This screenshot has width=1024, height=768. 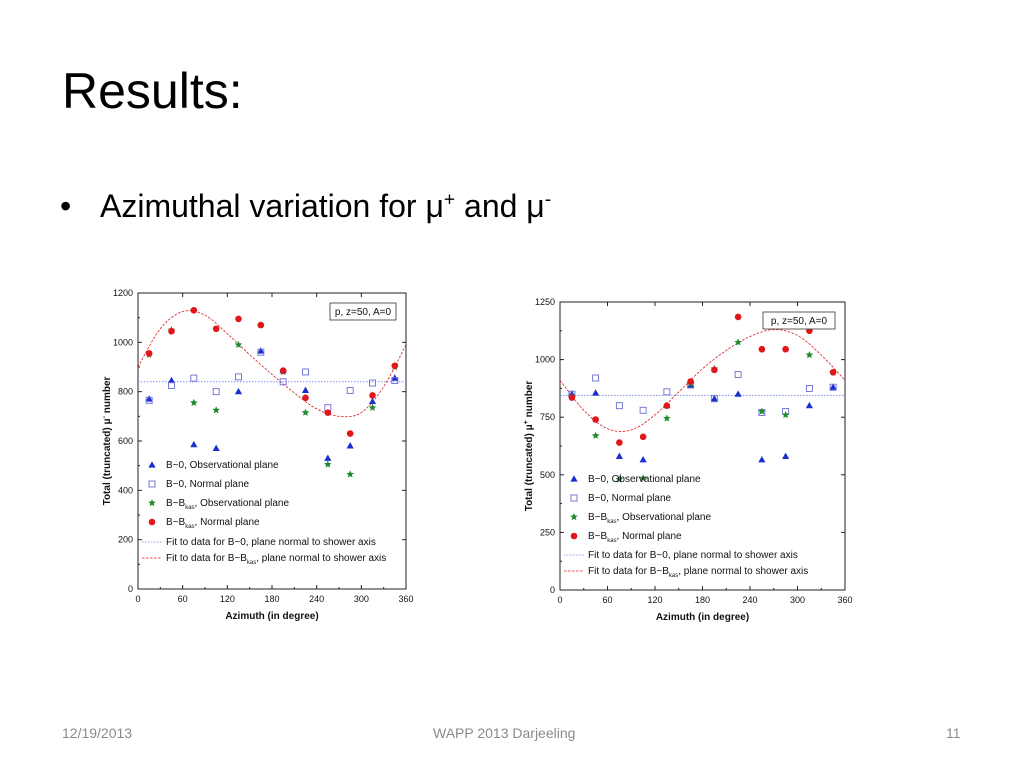 I want to click on x-tick-label: 300, so click(x=361, y=599).